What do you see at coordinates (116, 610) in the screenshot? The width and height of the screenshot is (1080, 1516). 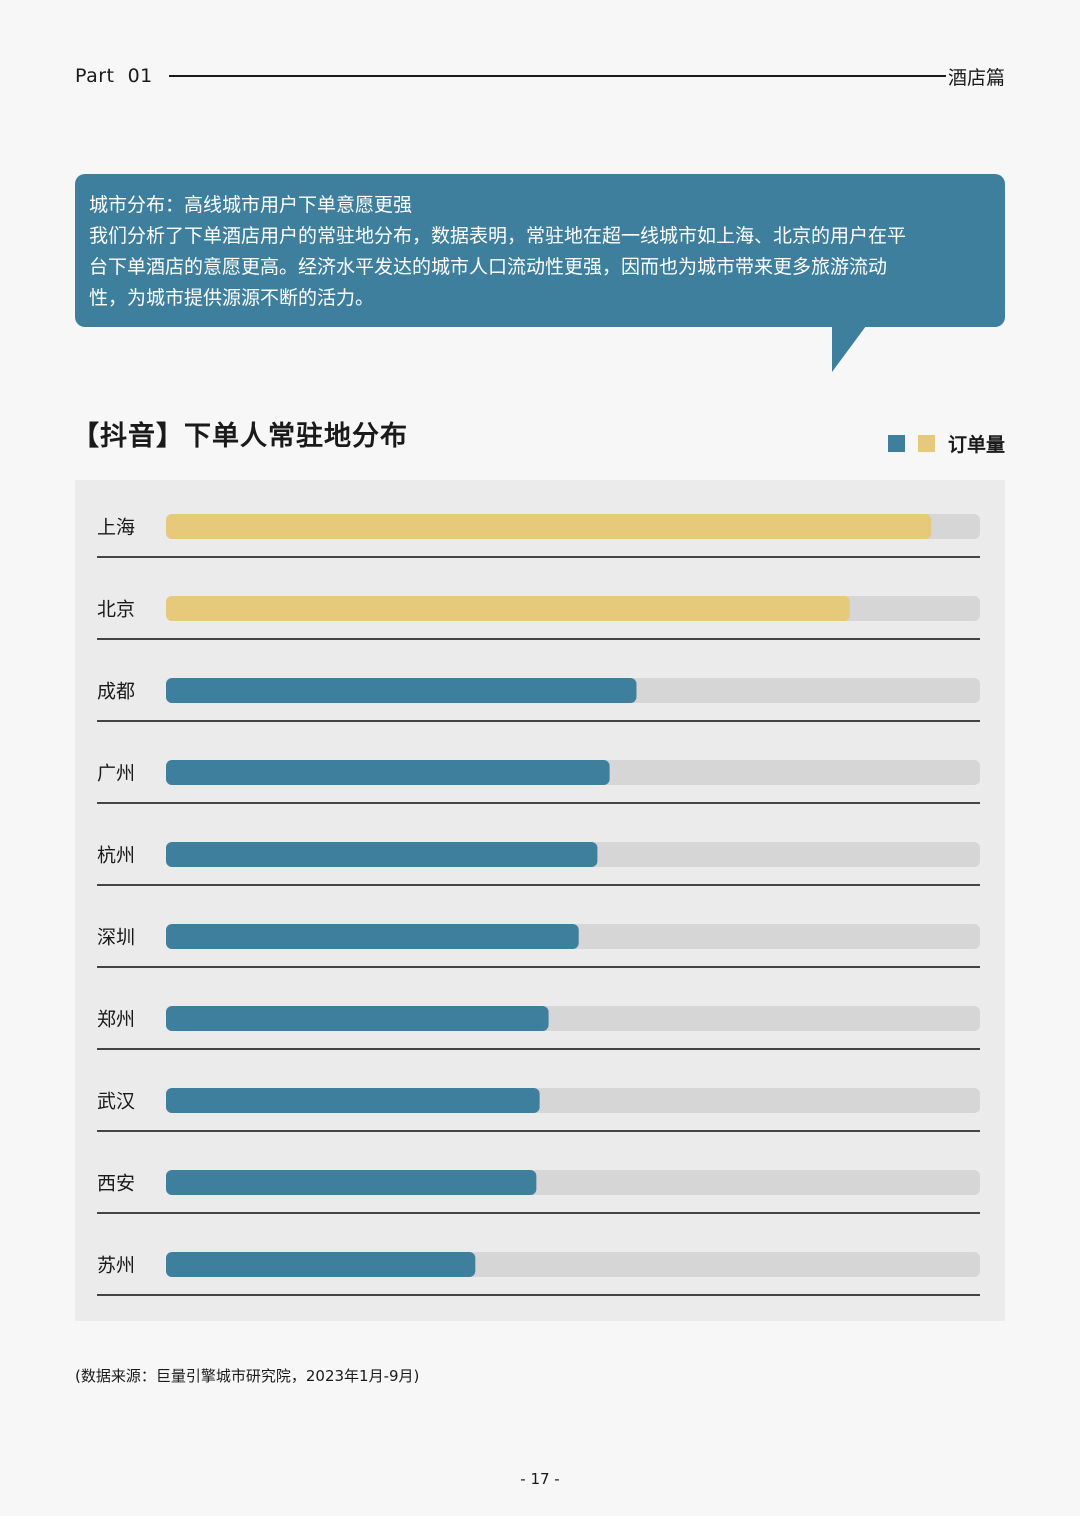 I see `category-label-1: 北京` at bounding box center [116, 610].